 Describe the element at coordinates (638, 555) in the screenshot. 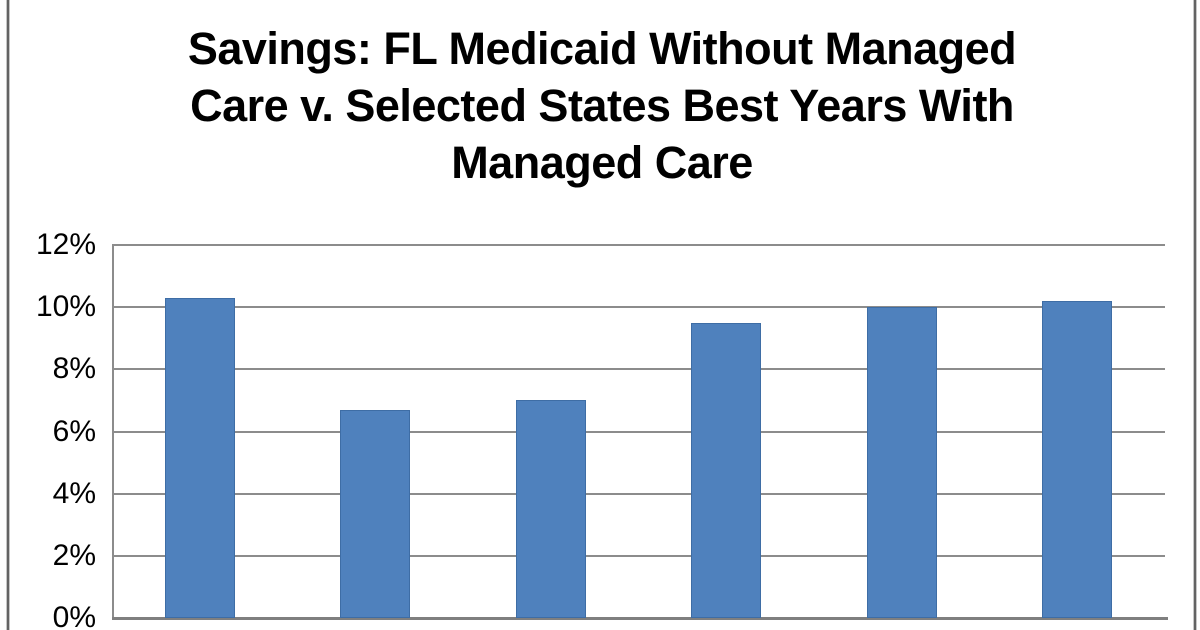

I see `gridline-2%` at that location.